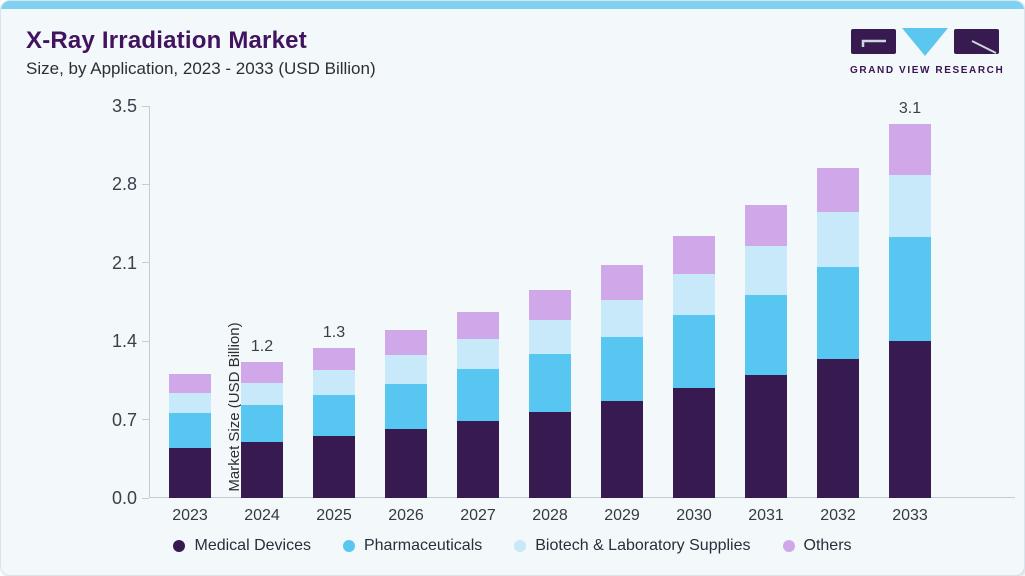  I want to click on bar-segment-2023-biotech-laboratory-supplies, so click(190, 402).